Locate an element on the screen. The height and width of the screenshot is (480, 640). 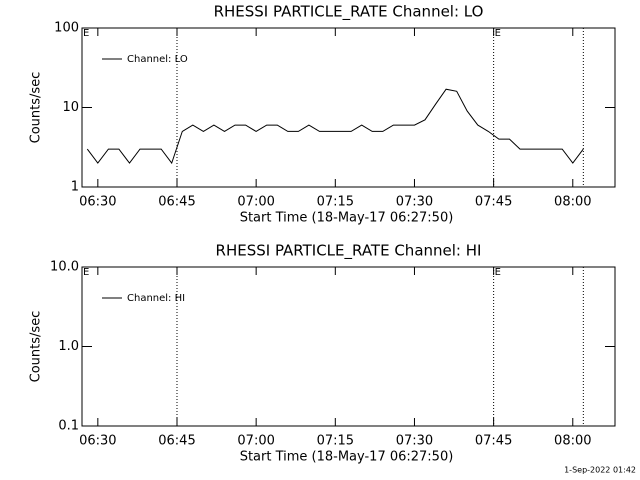
legend-label: Channel: LO is located at coordinates (157, 59).